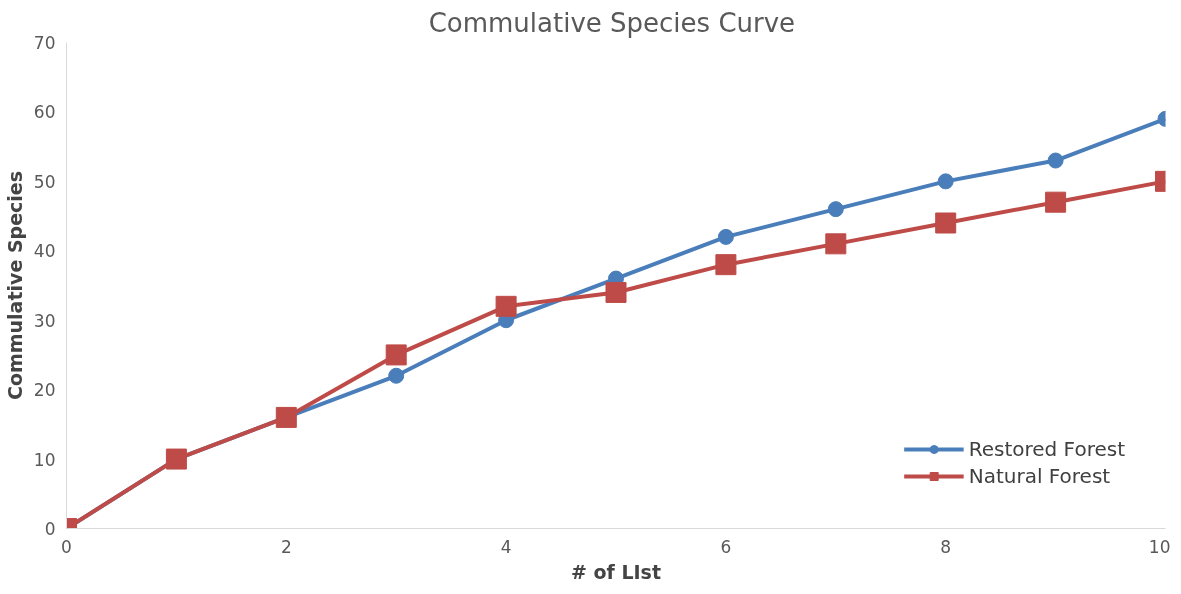  Describe the element at coordinates (946, 546) in the screenshot. I see `x-tick-label: 8` at that location.